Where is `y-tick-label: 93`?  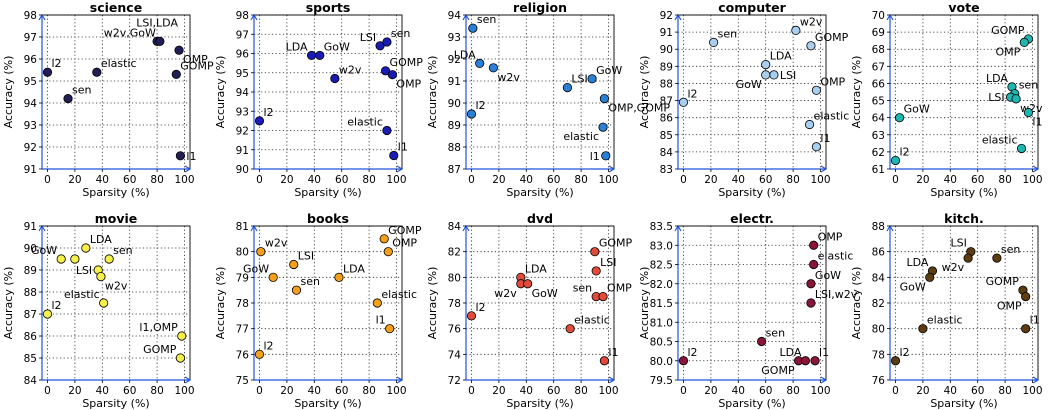 y-tick-label: 93 is located at coordinates (454, 38).